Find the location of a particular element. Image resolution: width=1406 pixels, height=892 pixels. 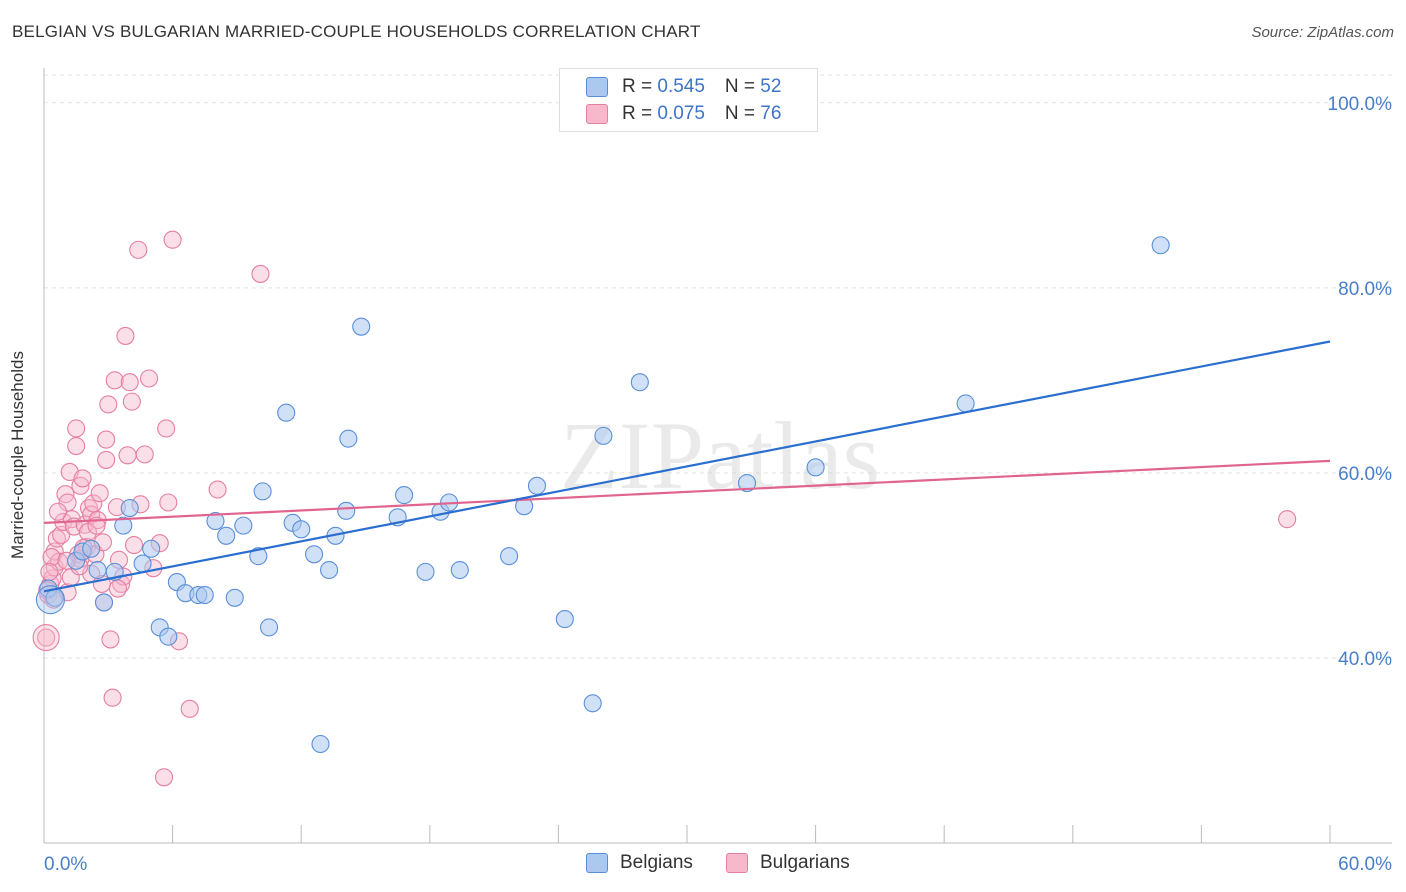

bulgarians-point-large is located at coordinates (46, 638).